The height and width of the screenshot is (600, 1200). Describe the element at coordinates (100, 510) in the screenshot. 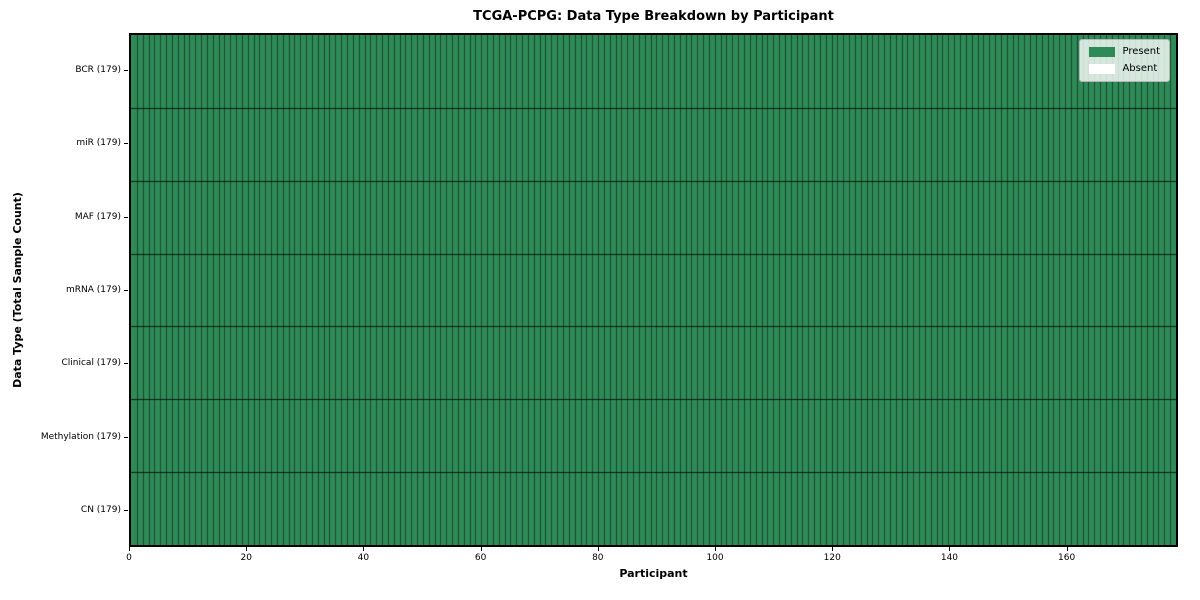

I see `y-tick-label: CN (179)` at that location.